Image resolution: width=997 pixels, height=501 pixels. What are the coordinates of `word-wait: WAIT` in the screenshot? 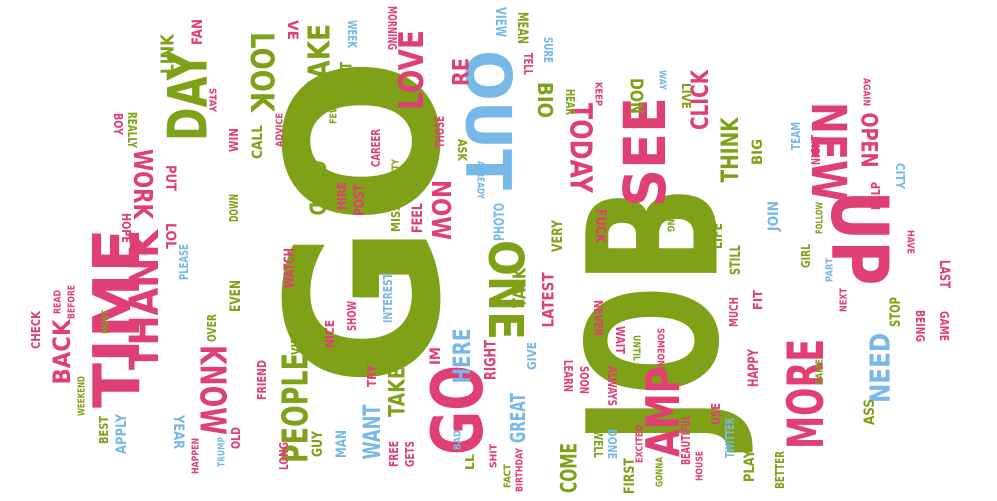 It's located at (620, 340).